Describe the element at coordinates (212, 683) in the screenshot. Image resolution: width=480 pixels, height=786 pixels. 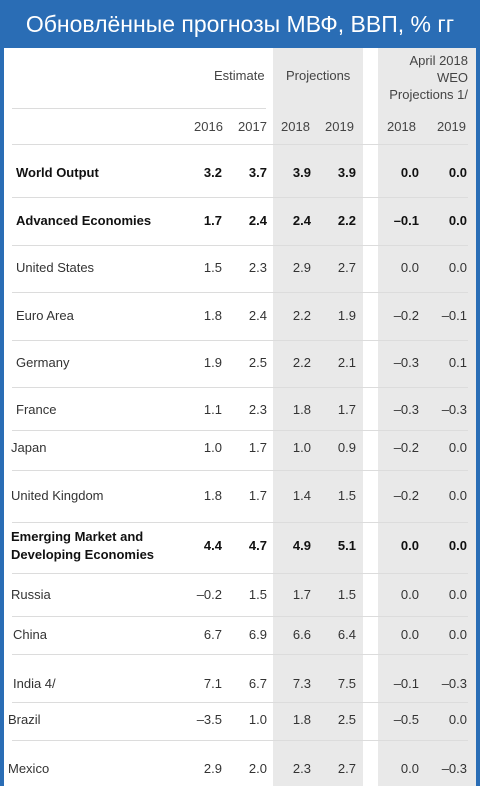
I see `table-cell: 7.1` at that location.